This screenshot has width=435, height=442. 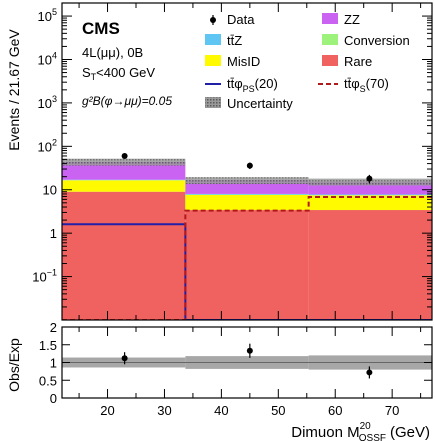 I want to click on legend-item-data: Data, so click(x=232, y=19).